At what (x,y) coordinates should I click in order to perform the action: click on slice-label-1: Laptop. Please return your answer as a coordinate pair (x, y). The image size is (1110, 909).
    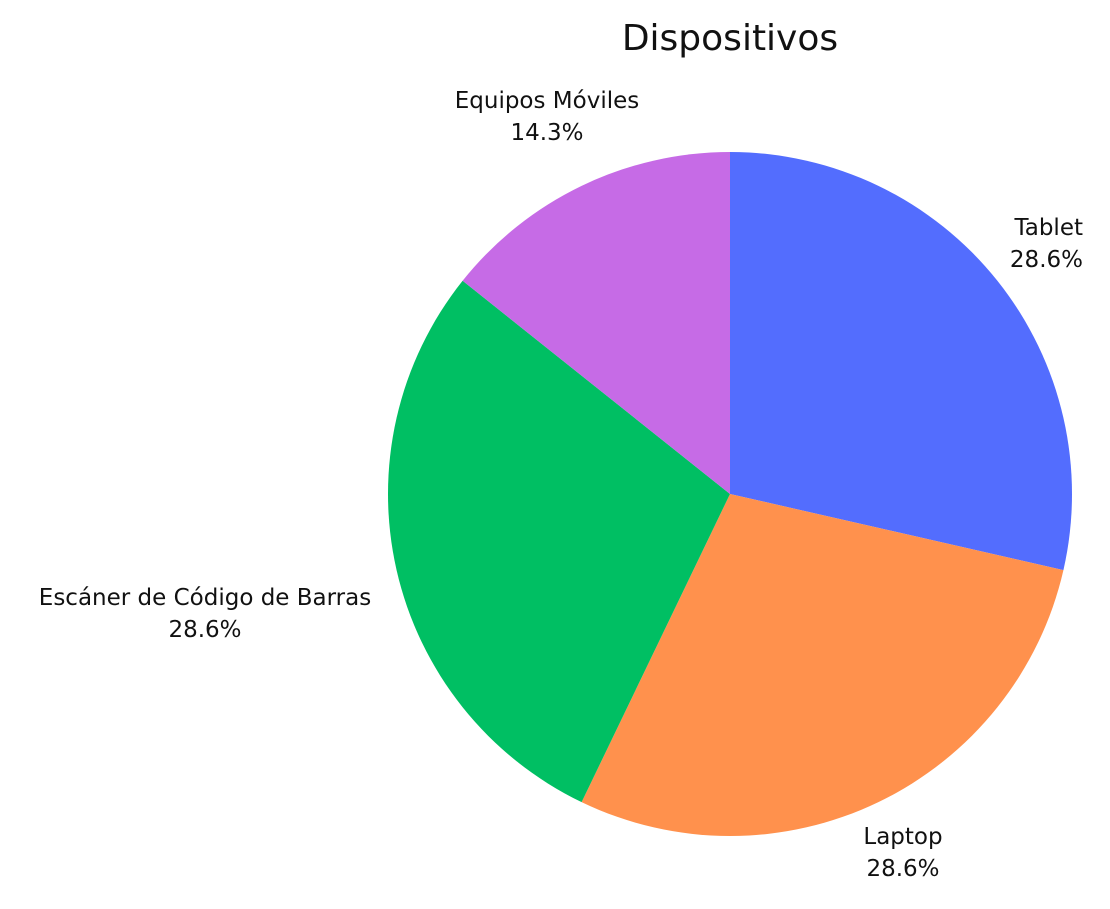
    Looking at the image, I should click on (902, 837).